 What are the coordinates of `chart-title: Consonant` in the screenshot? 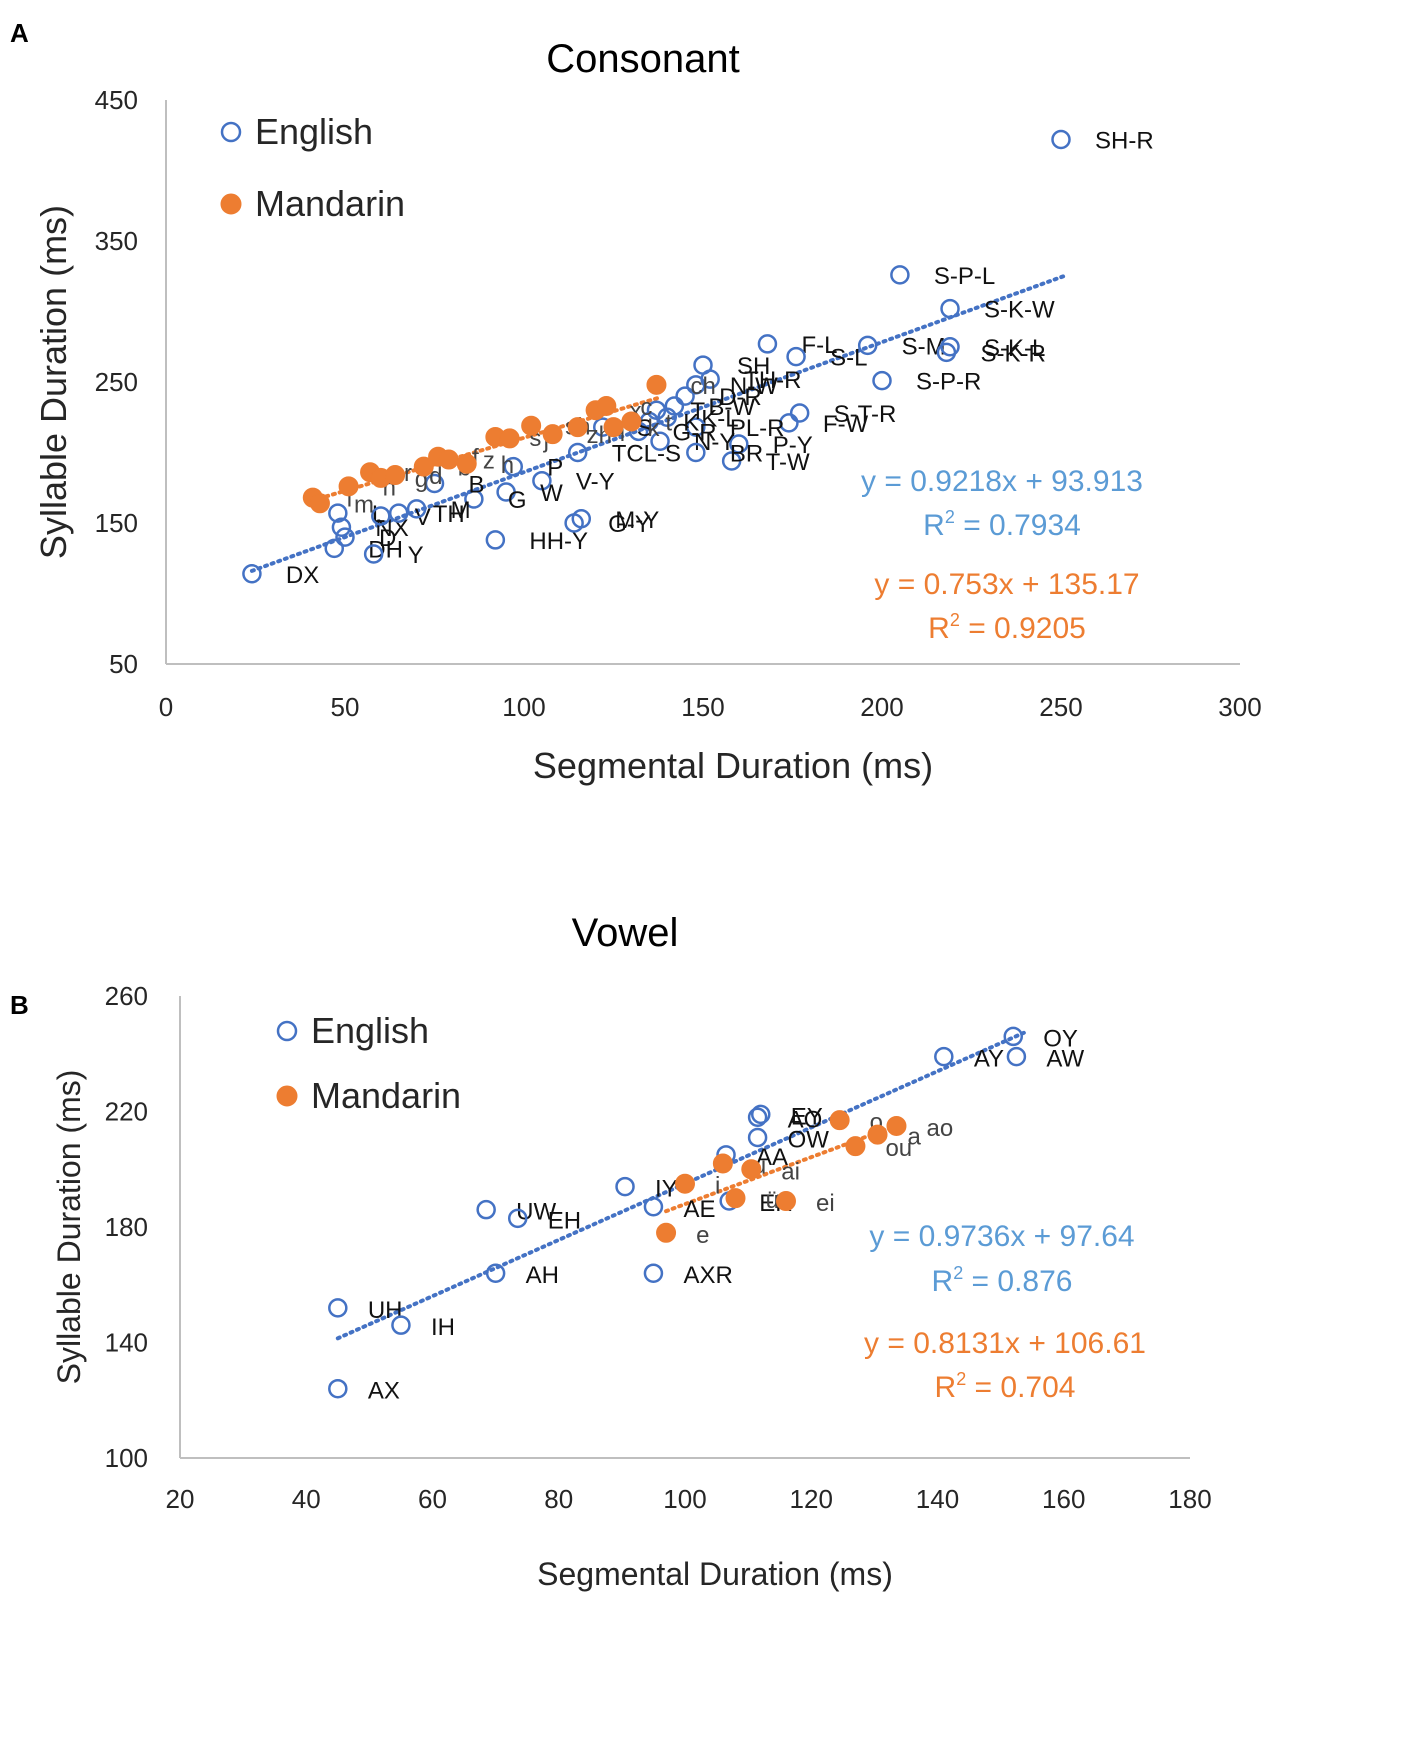 It's located at (642, 59).